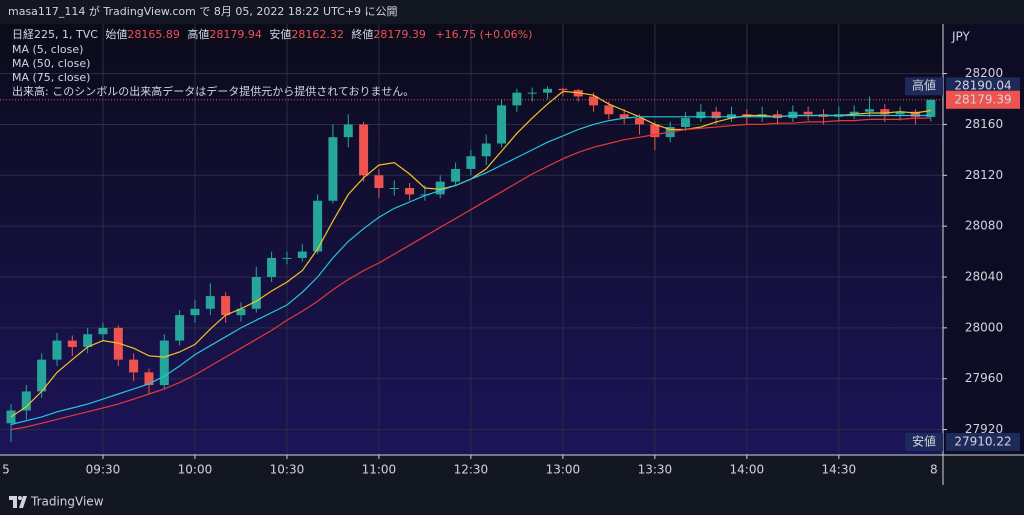 Image resolution: width=1024 pixels, height=515 pixels. Describe the element at coordinates (280, 34) in the screenshot. I see `ohlc-label: 安値` at that location.